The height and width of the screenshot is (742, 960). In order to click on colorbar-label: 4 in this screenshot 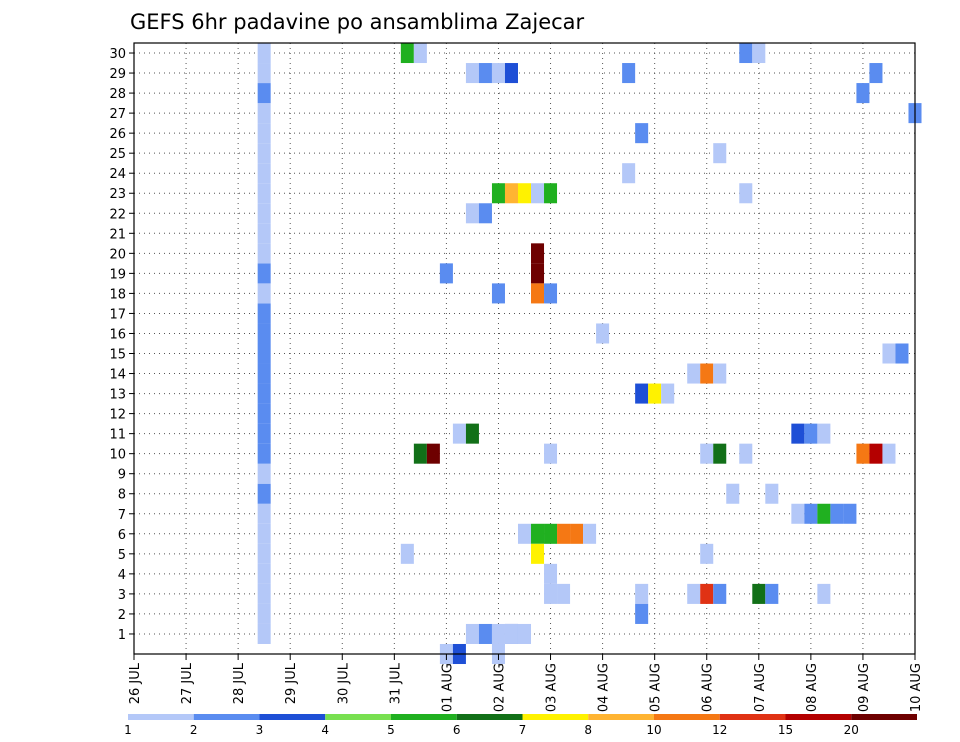, I will do `click(325, 730)`.